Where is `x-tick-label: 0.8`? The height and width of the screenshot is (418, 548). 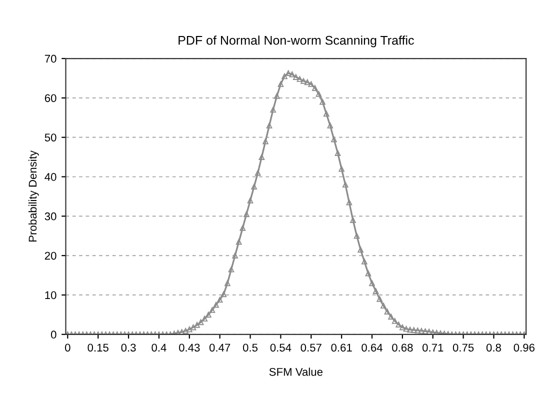 x-tick-label: 0.8 is located at coordinates (493, 348).